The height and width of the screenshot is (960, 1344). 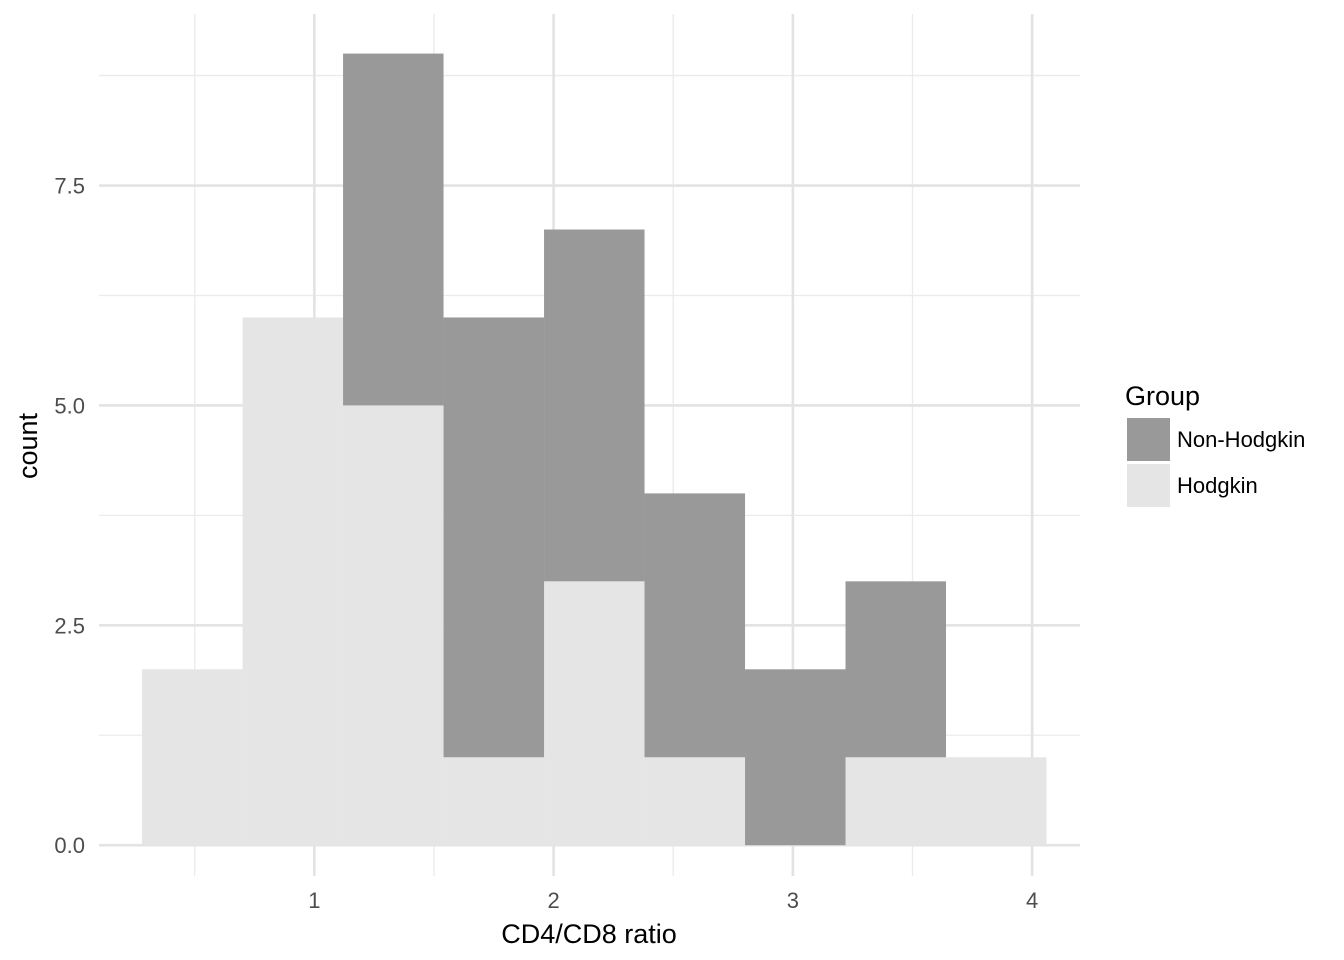 What do you see at coordinates (589, 934) in the screenshot?
I see `x-axis-title: CD4/CD8 ratio` at bounding box center [589, 934].